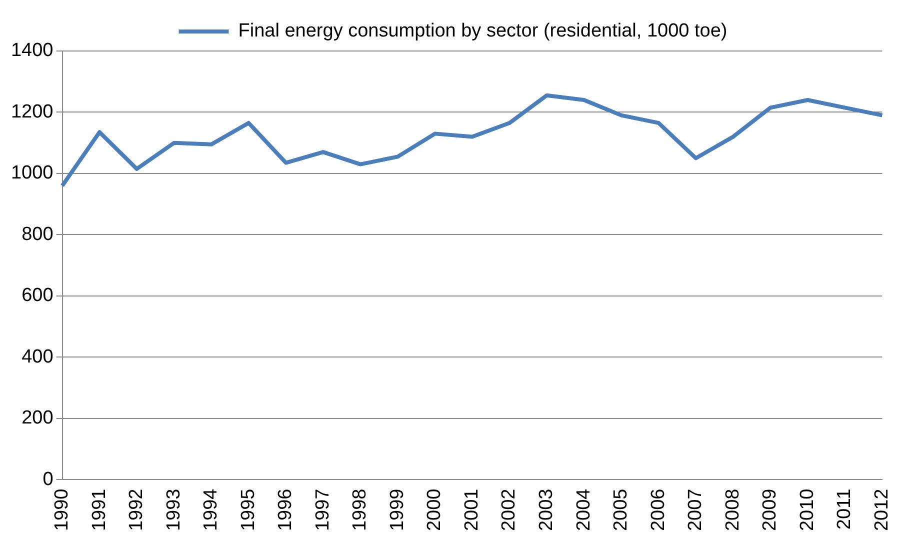 The image size is (917, 542). I want to click on y-tick-label: 200, so click(38, 418).